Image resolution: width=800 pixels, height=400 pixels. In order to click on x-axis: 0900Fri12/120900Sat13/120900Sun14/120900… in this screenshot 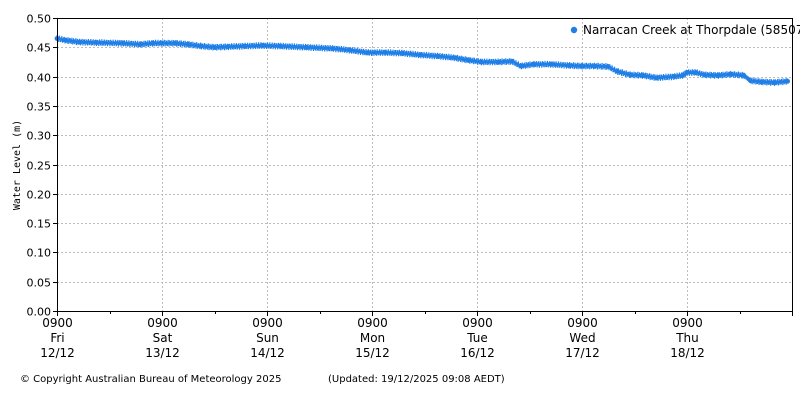, I will do `click(416, 335)`.